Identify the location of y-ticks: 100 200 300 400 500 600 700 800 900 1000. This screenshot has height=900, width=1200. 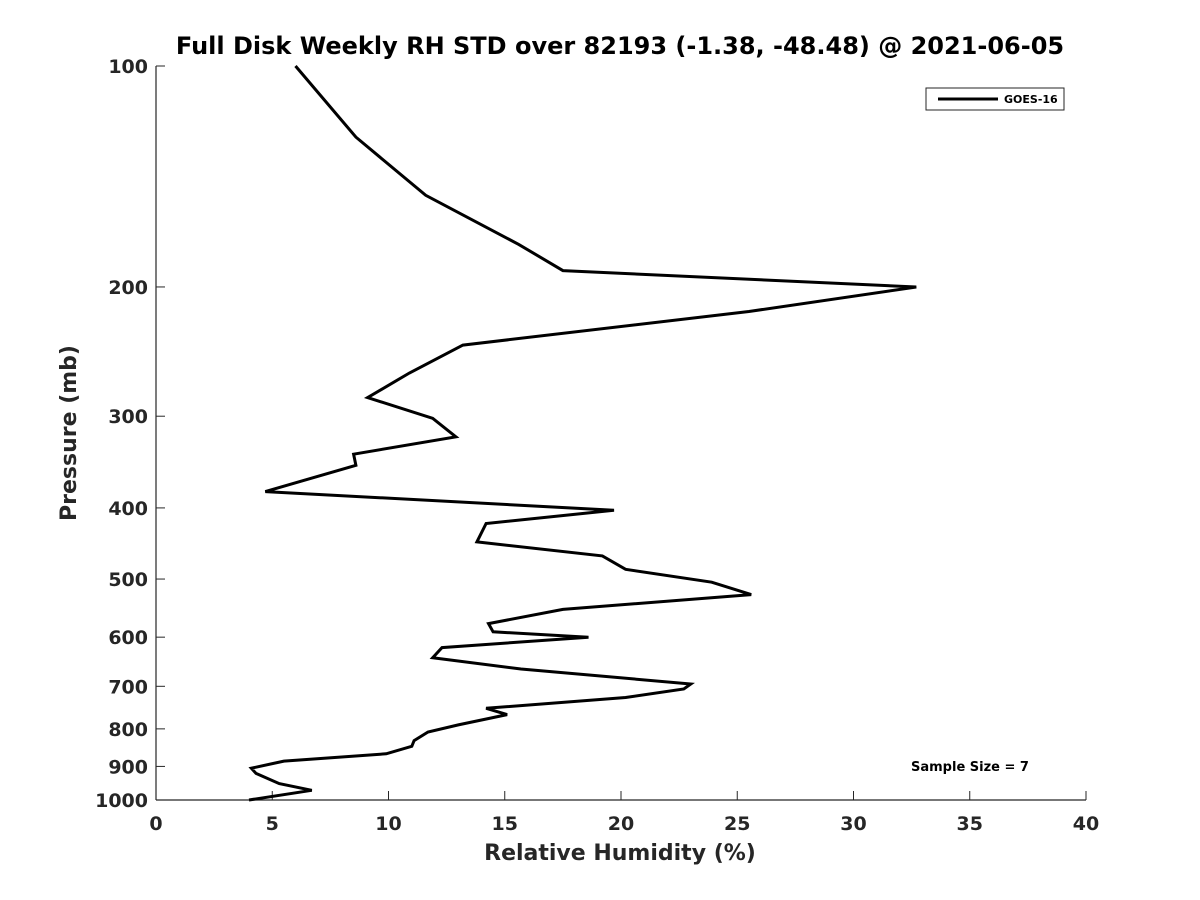
(130, 434).